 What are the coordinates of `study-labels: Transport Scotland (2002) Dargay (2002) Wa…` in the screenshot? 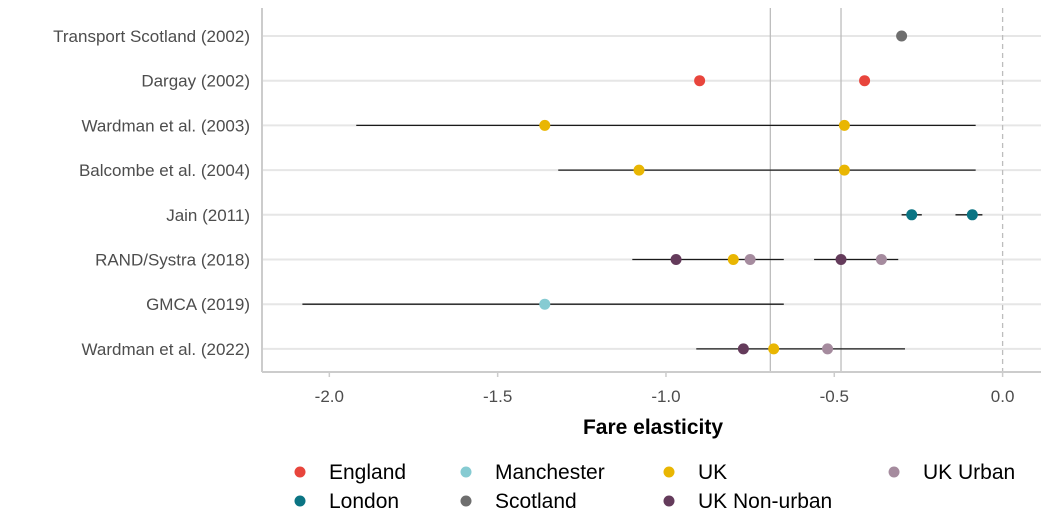 It's located at (151, 193).